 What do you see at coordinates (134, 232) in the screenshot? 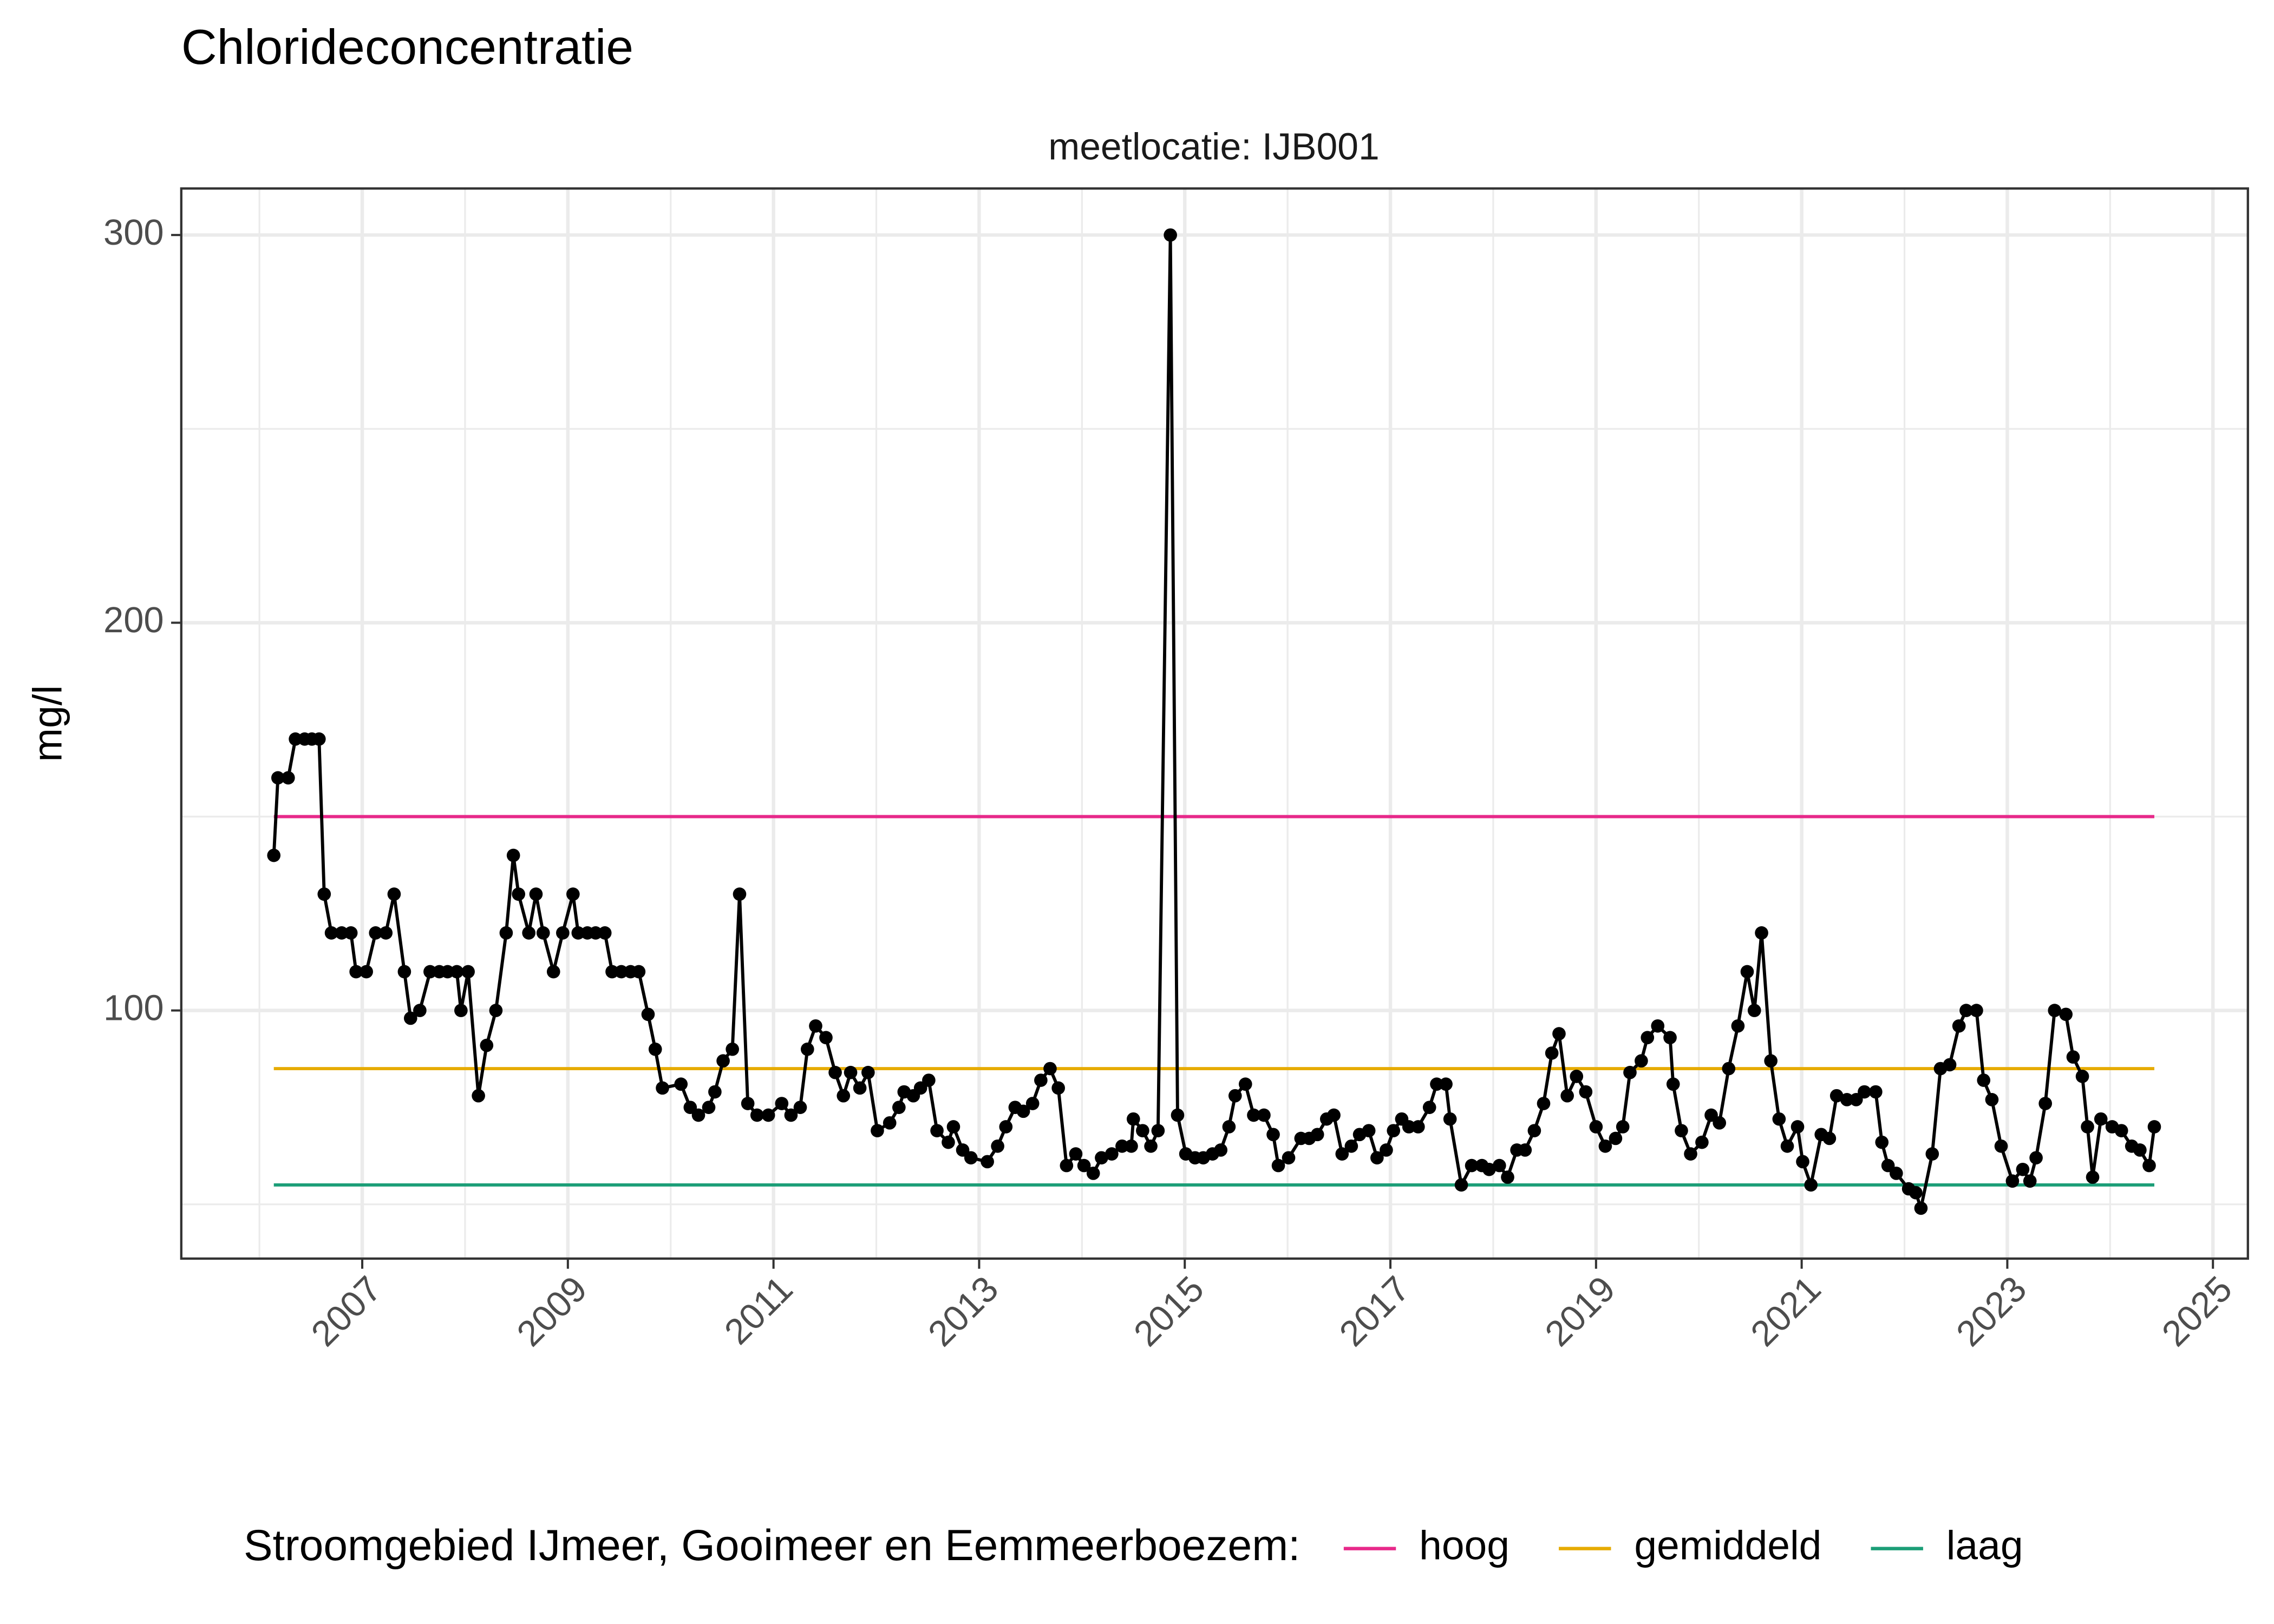
I see `y-tick-label: 300` at bounding box center [134, 232].